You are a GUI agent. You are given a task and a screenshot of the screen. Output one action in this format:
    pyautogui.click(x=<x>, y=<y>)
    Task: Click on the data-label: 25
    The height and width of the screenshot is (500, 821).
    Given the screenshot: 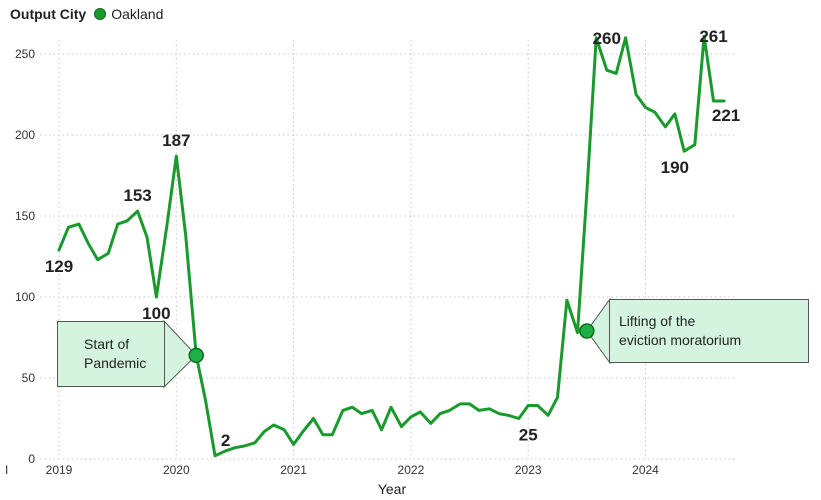 What is the action you would take?
    pyautogui.click(x=528, y=435)
    